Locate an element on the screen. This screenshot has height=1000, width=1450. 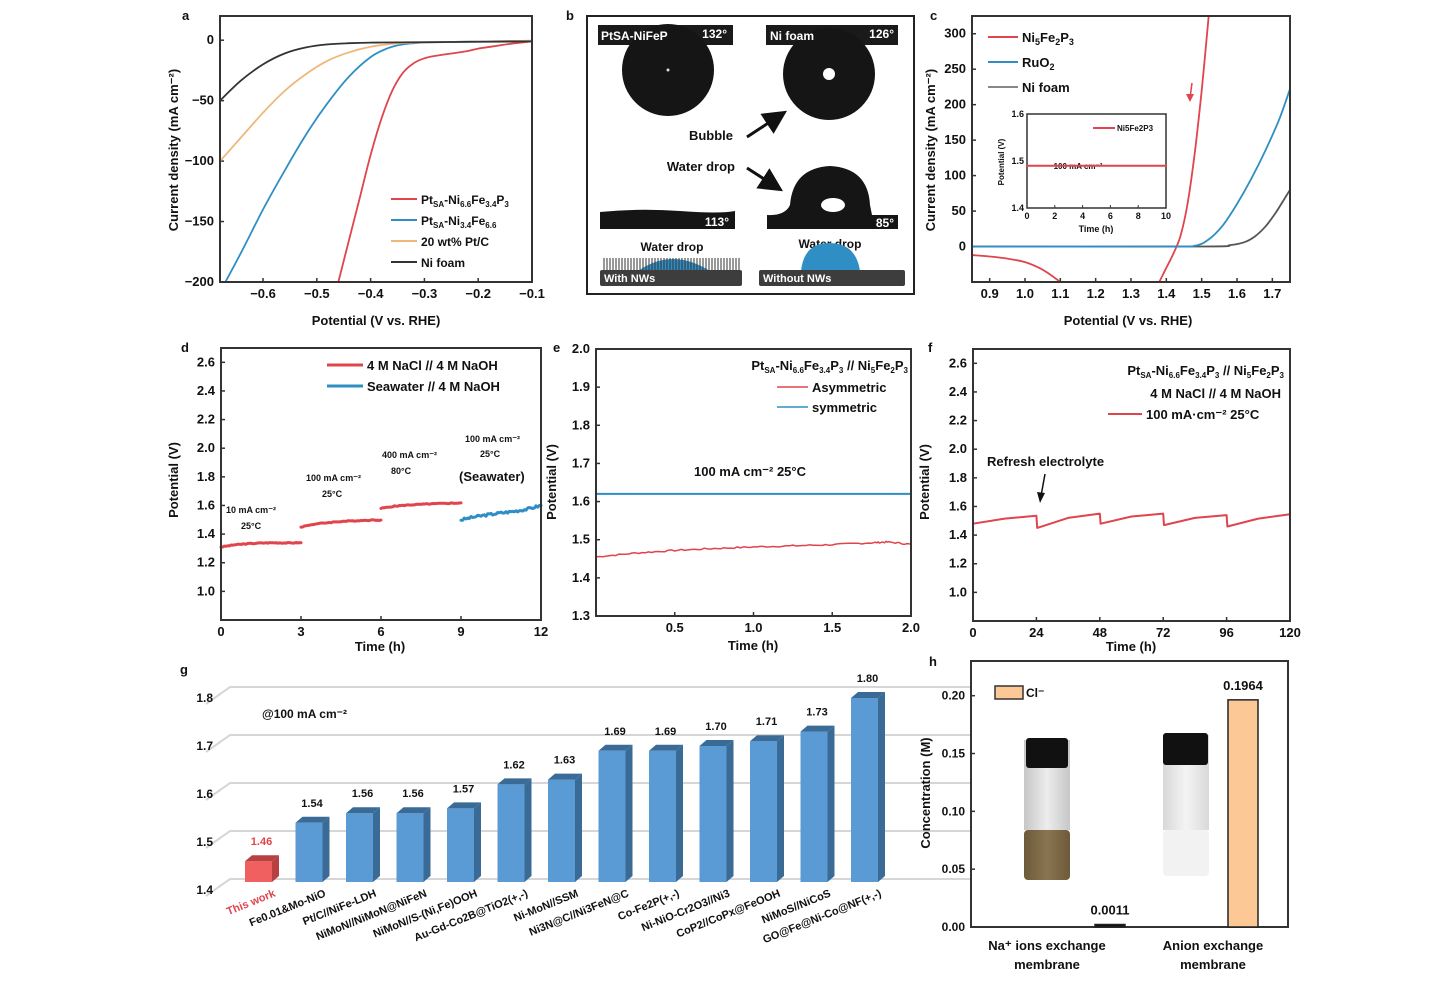
plot-area: 0.00 0.05 0.10 0.15 0.20 0.0011 0.1964 is located at coordinates (1103, 806).